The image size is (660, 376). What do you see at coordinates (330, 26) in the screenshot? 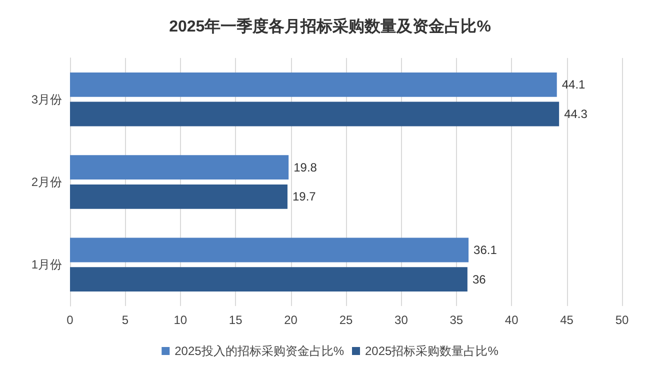
I see `chart-title: 2025年一季度各月招标采购数量及资金占比%` at bounding box center [330, 26].